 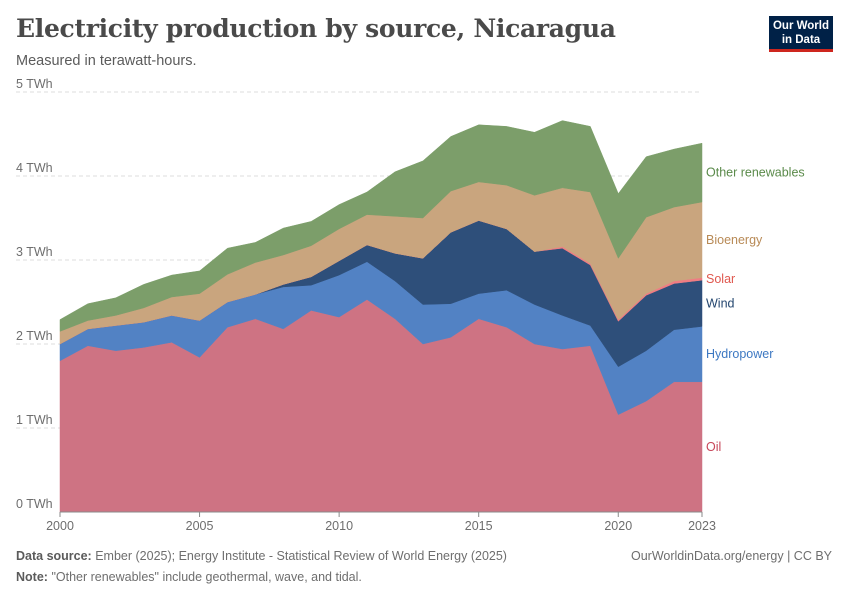 What do you see at coordinates (54, 556) in the screenshot?
I see `data-source-label: Data source:` at bounding box center [54, 556].